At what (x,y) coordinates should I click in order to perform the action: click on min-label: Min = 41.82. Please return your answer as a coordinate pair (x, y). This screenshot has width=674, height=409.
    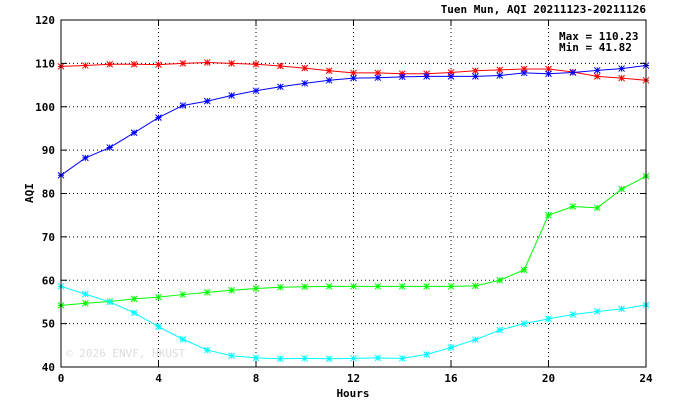
    Looking at the image, I should click on (595, 47).